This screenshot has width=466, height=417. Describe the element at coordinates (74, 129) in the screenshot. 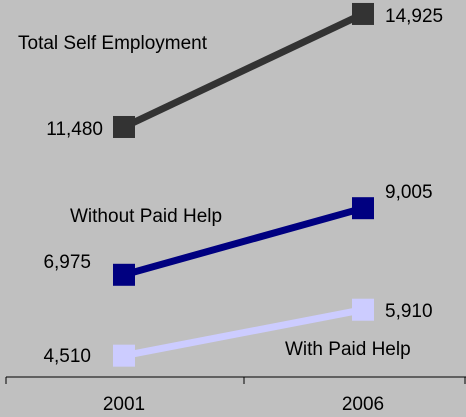

I see `value-label: 11,480` at that location.